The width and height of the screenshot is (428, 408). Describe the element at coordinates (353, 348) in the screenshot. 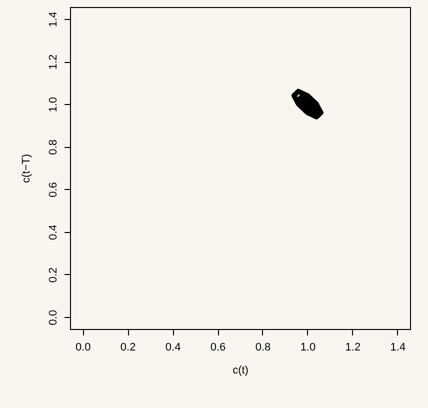

I see `x-tick-label: 1.2` at that location.